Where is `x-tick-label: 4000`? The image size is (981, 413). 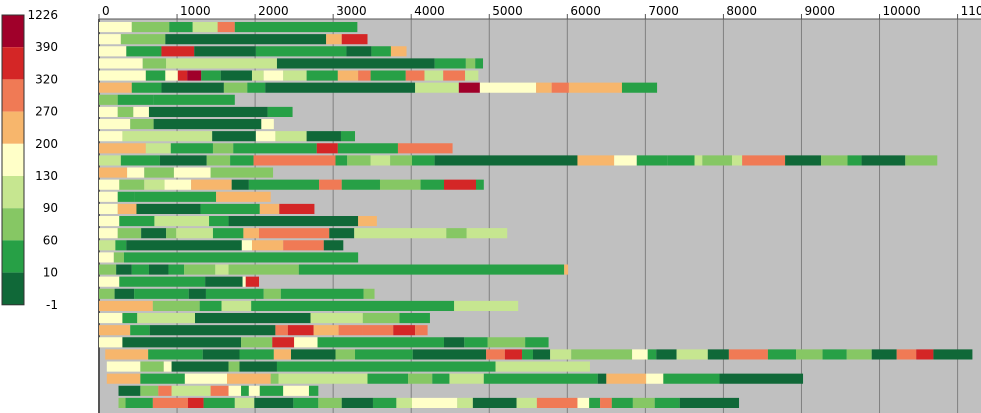
x-tick-label: 4000 is located at coordinates (429, 11).